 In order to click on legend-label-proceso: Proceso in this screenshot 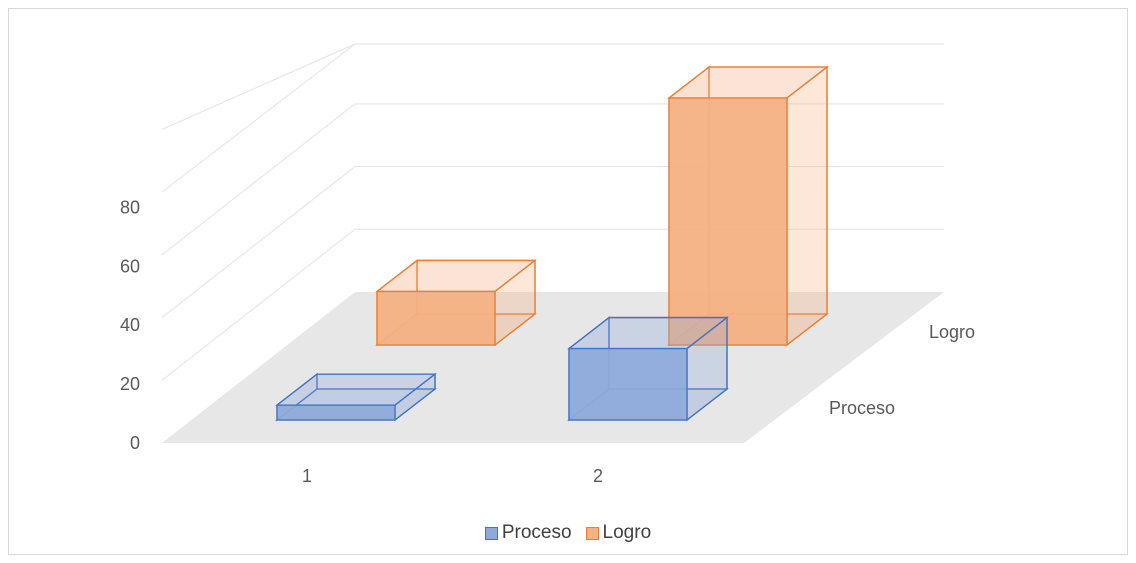, I will do `click(536, 532)`.